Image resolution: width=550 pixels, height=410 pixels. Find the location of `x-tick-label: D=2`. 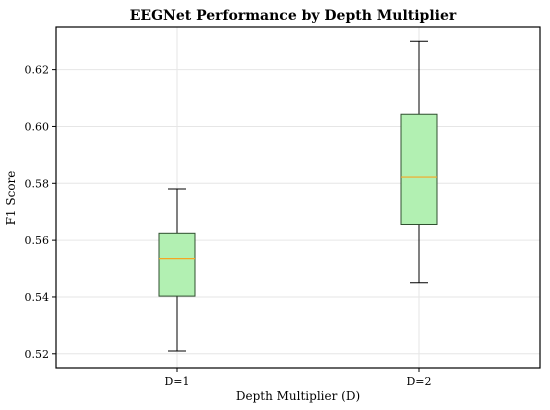

x-tick-label: D=2 is located at coordinates (418, 381).